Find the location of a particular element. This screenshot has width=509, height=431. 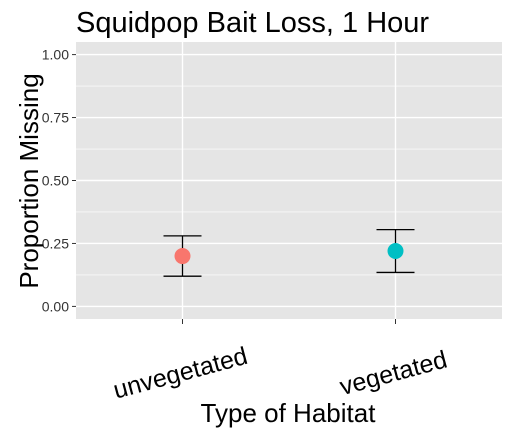

data-point-unvegetated is located at coordinates (182, 256).